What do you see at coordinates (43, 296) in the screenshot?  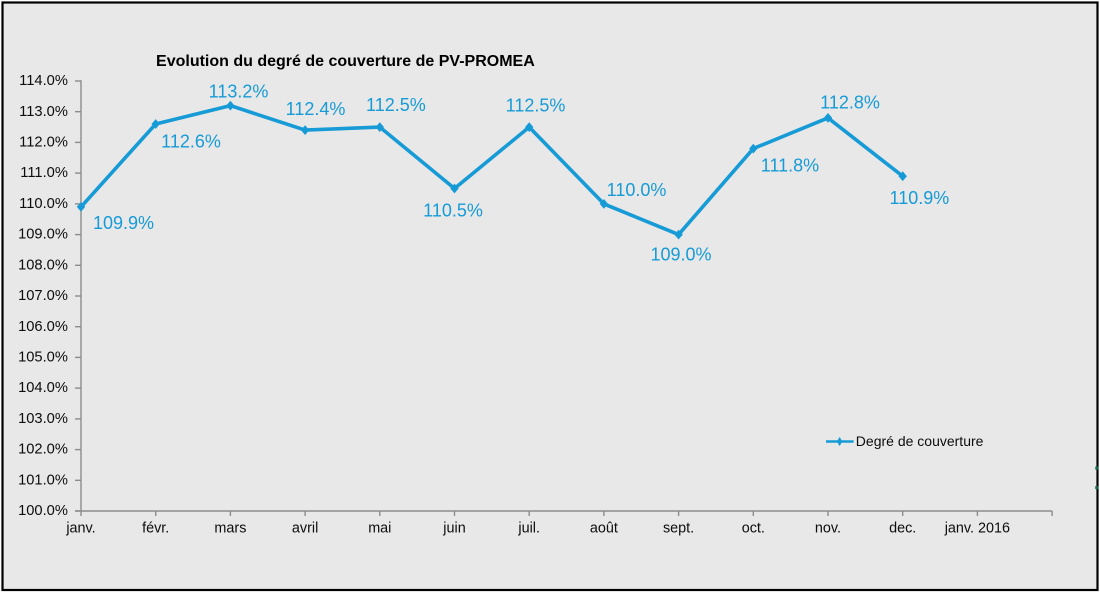 I see `svg-text: 107.0%` at bounding box center [43, 296].